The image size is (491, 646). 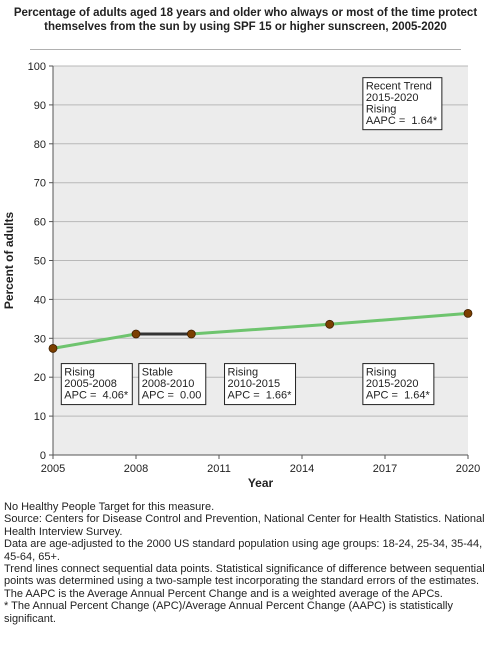 What do you see at coordinates (468, 469) in the screenshot?
I see `x-tick-label: 2020` at bounding box center [468, 469].